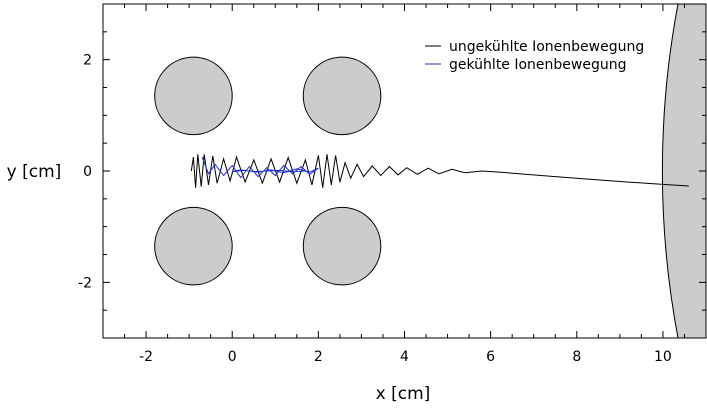 This screenshot has height=413, width=707. Describe the element at coordinates (232, 357) in the screenshot. I see `x-tick-label: 0` at that location.